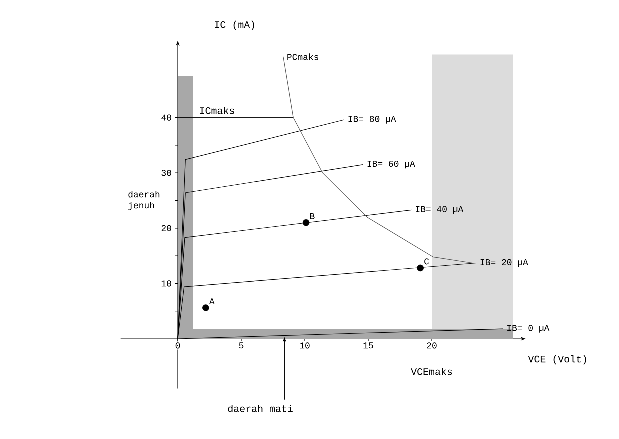  Describe the element at coordinates (167, 228) in the screenshot. I see `y-tick-label: 20` at that location.